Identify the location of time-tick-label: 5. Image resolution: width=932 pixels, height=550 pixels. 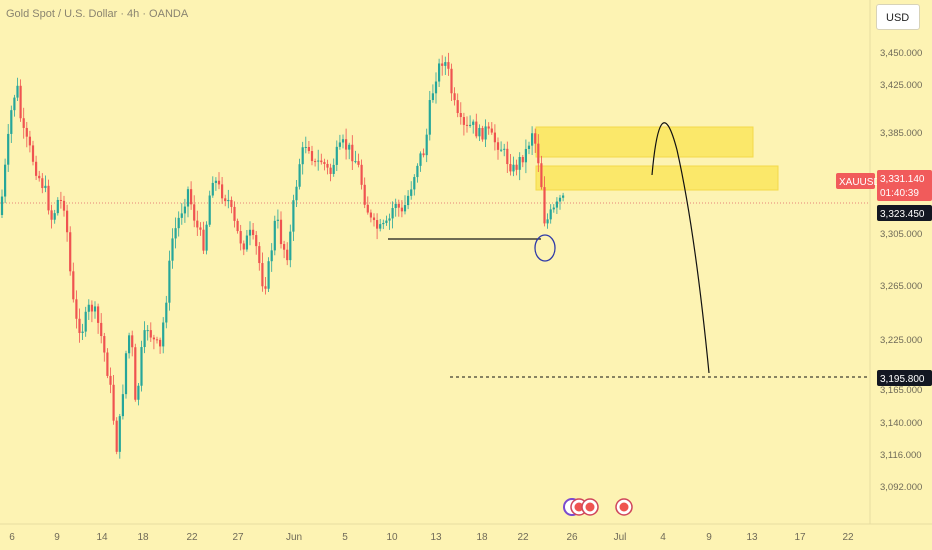
(345, 537).